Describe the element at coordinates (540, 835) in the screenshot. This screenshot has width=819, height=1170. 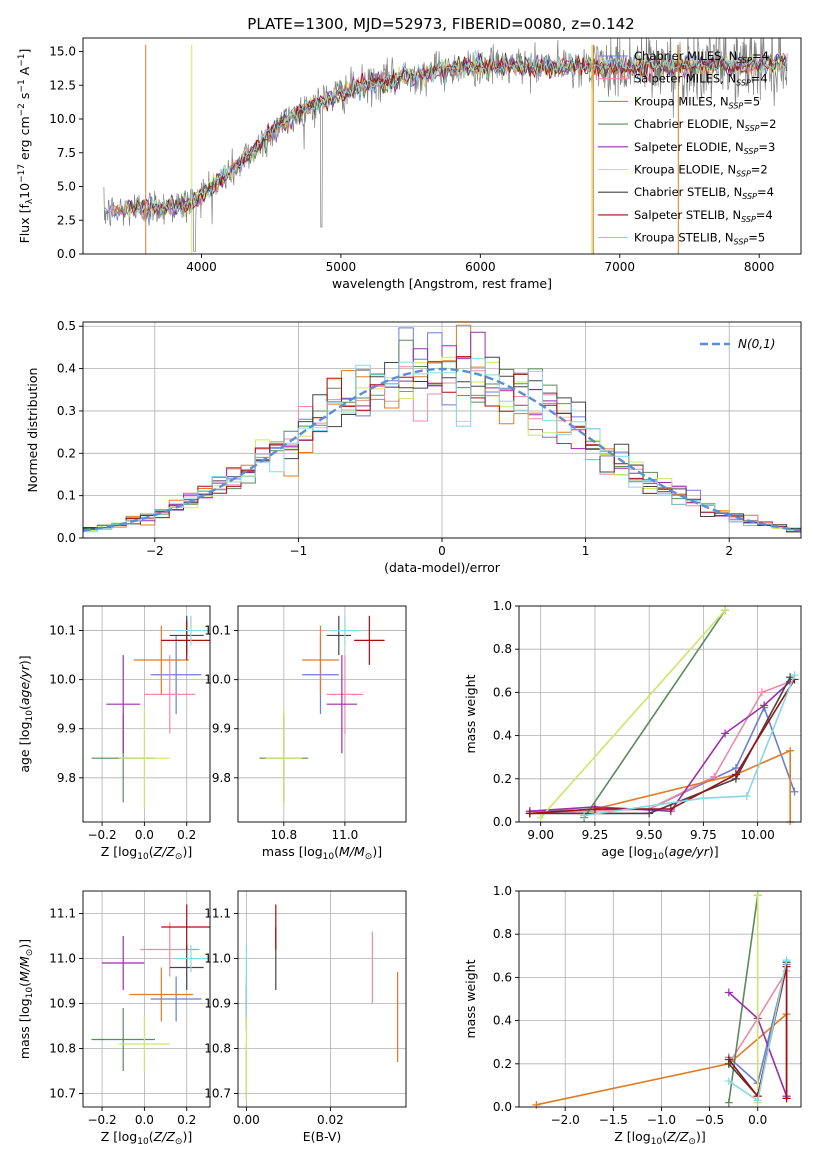
I see `x-tick-label: 9.00` at that location.